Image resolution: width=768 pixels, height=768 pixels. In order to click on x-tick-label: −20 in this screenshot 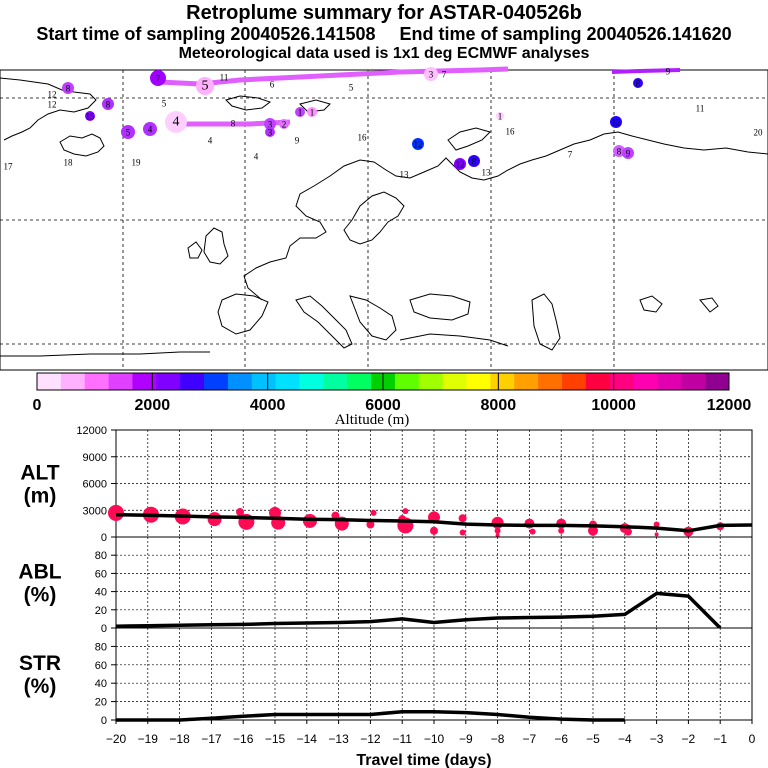, I will do `click(116, 739)`.